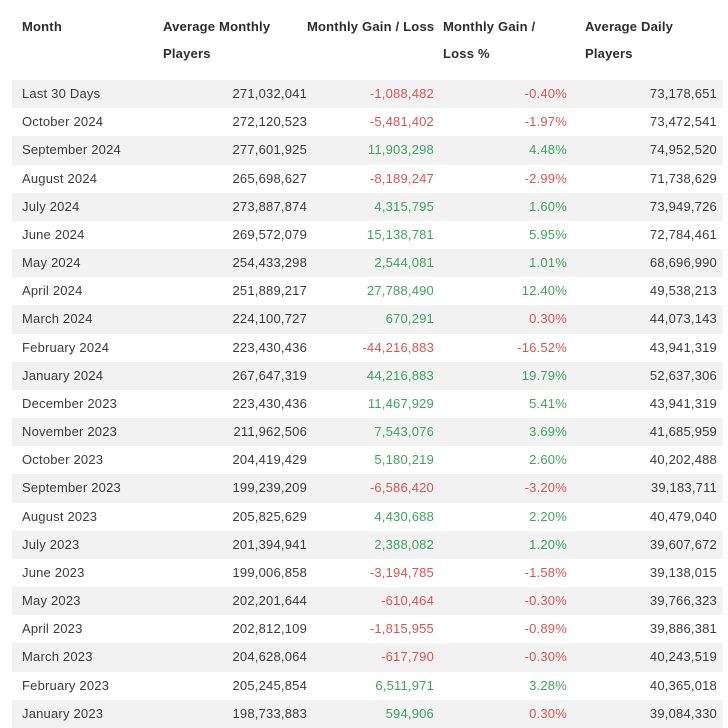 This screenshot has width=728, height=728. Describe the element at coordinates (269, 347) in the screenshot. I see `avg-monthly-players-cell: 223,430,436` at that location.